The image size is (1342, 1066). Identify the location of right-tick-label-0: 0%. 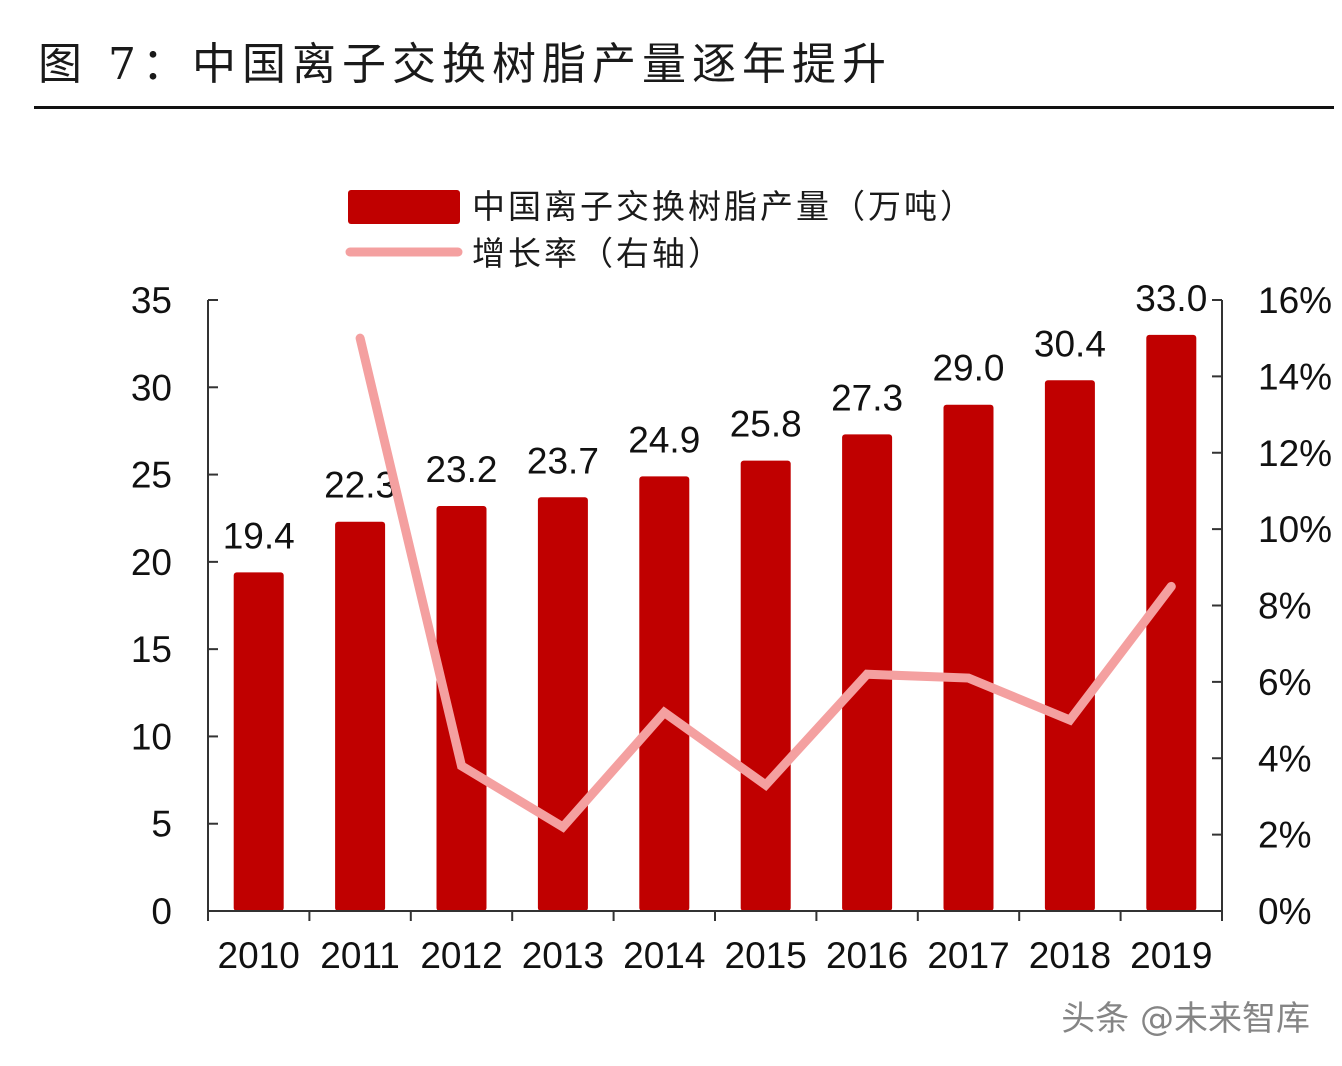
(1284, 911).